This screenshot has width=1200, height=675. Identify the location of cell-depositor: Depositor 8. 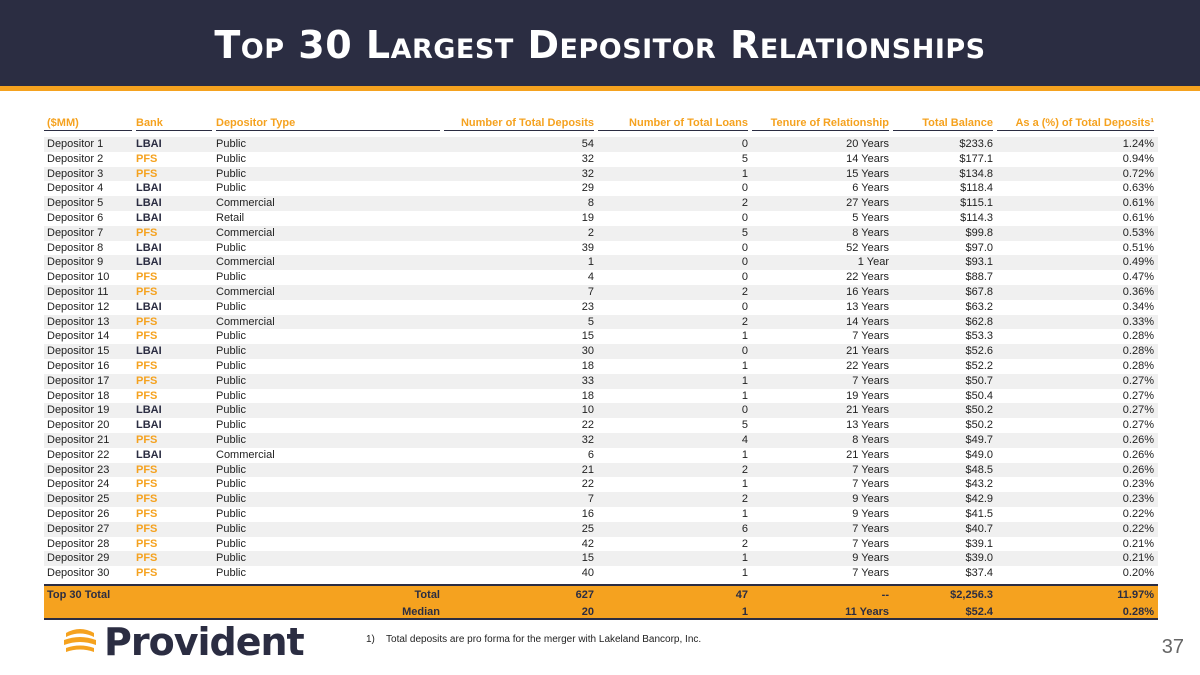
(75, 247).